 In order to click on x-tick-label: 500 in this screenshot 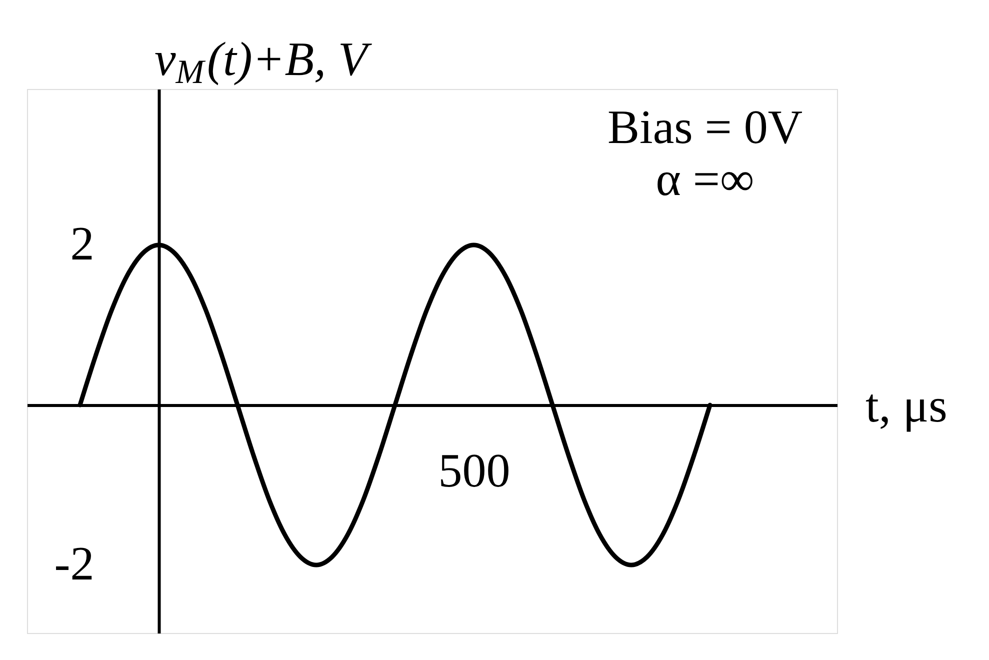, I will do `click(474, 471)`.